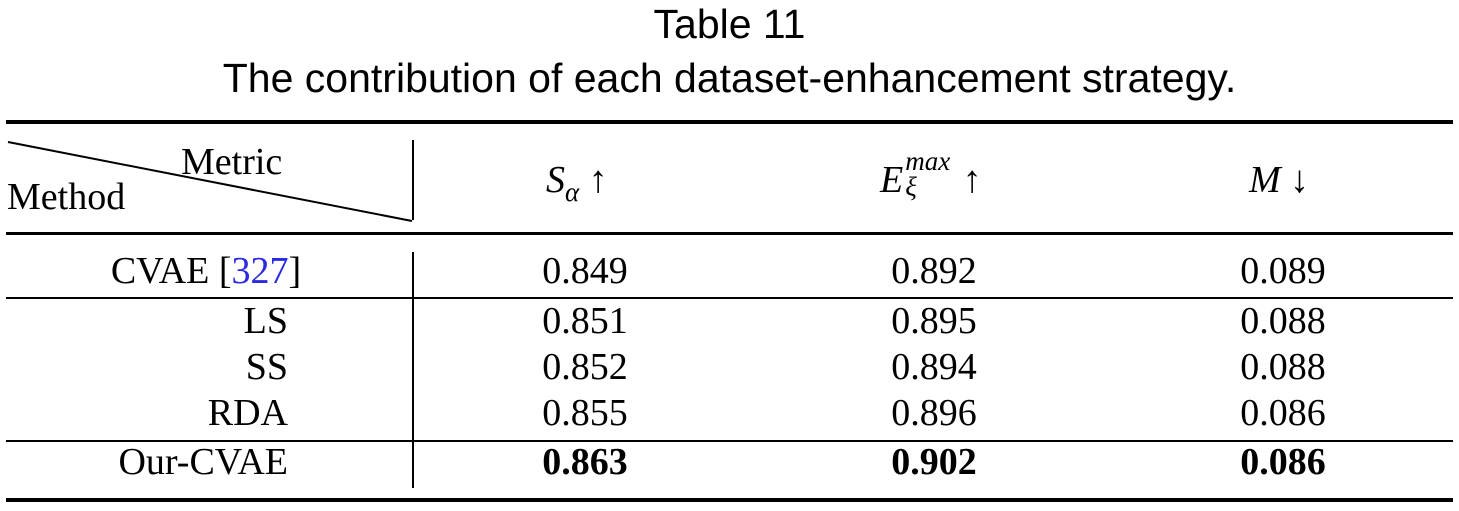 This screenshot has height=511, width=1459. Describe the element at coordinates (729, 441) in the screenshot. I see `ours-rule` at that location.